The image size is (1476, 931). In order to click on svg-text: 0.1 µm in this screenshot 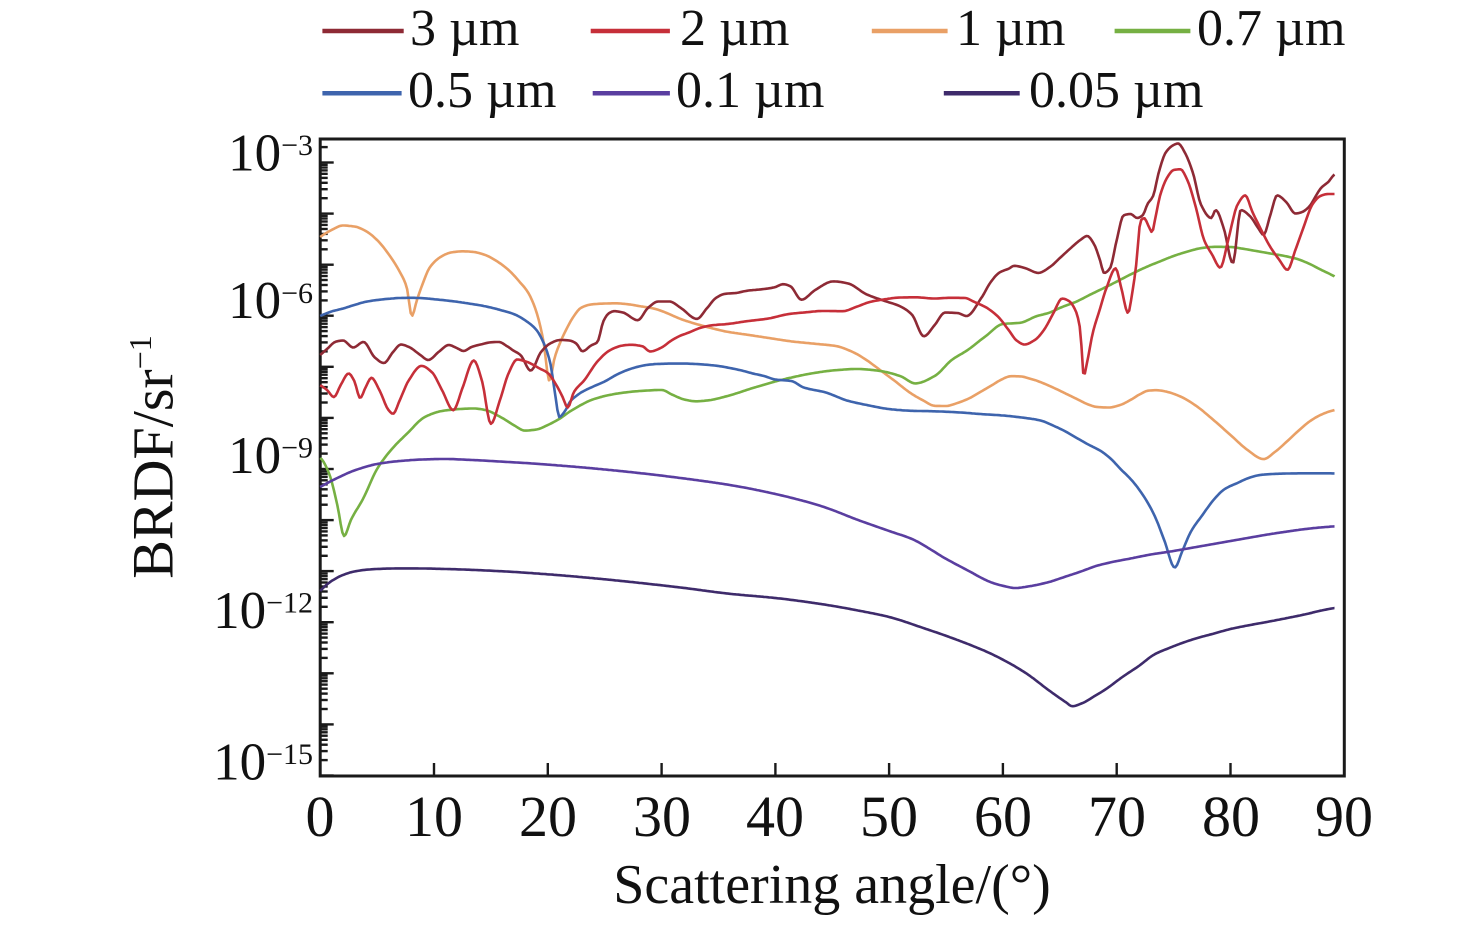, I will do `click(750, 90)`.